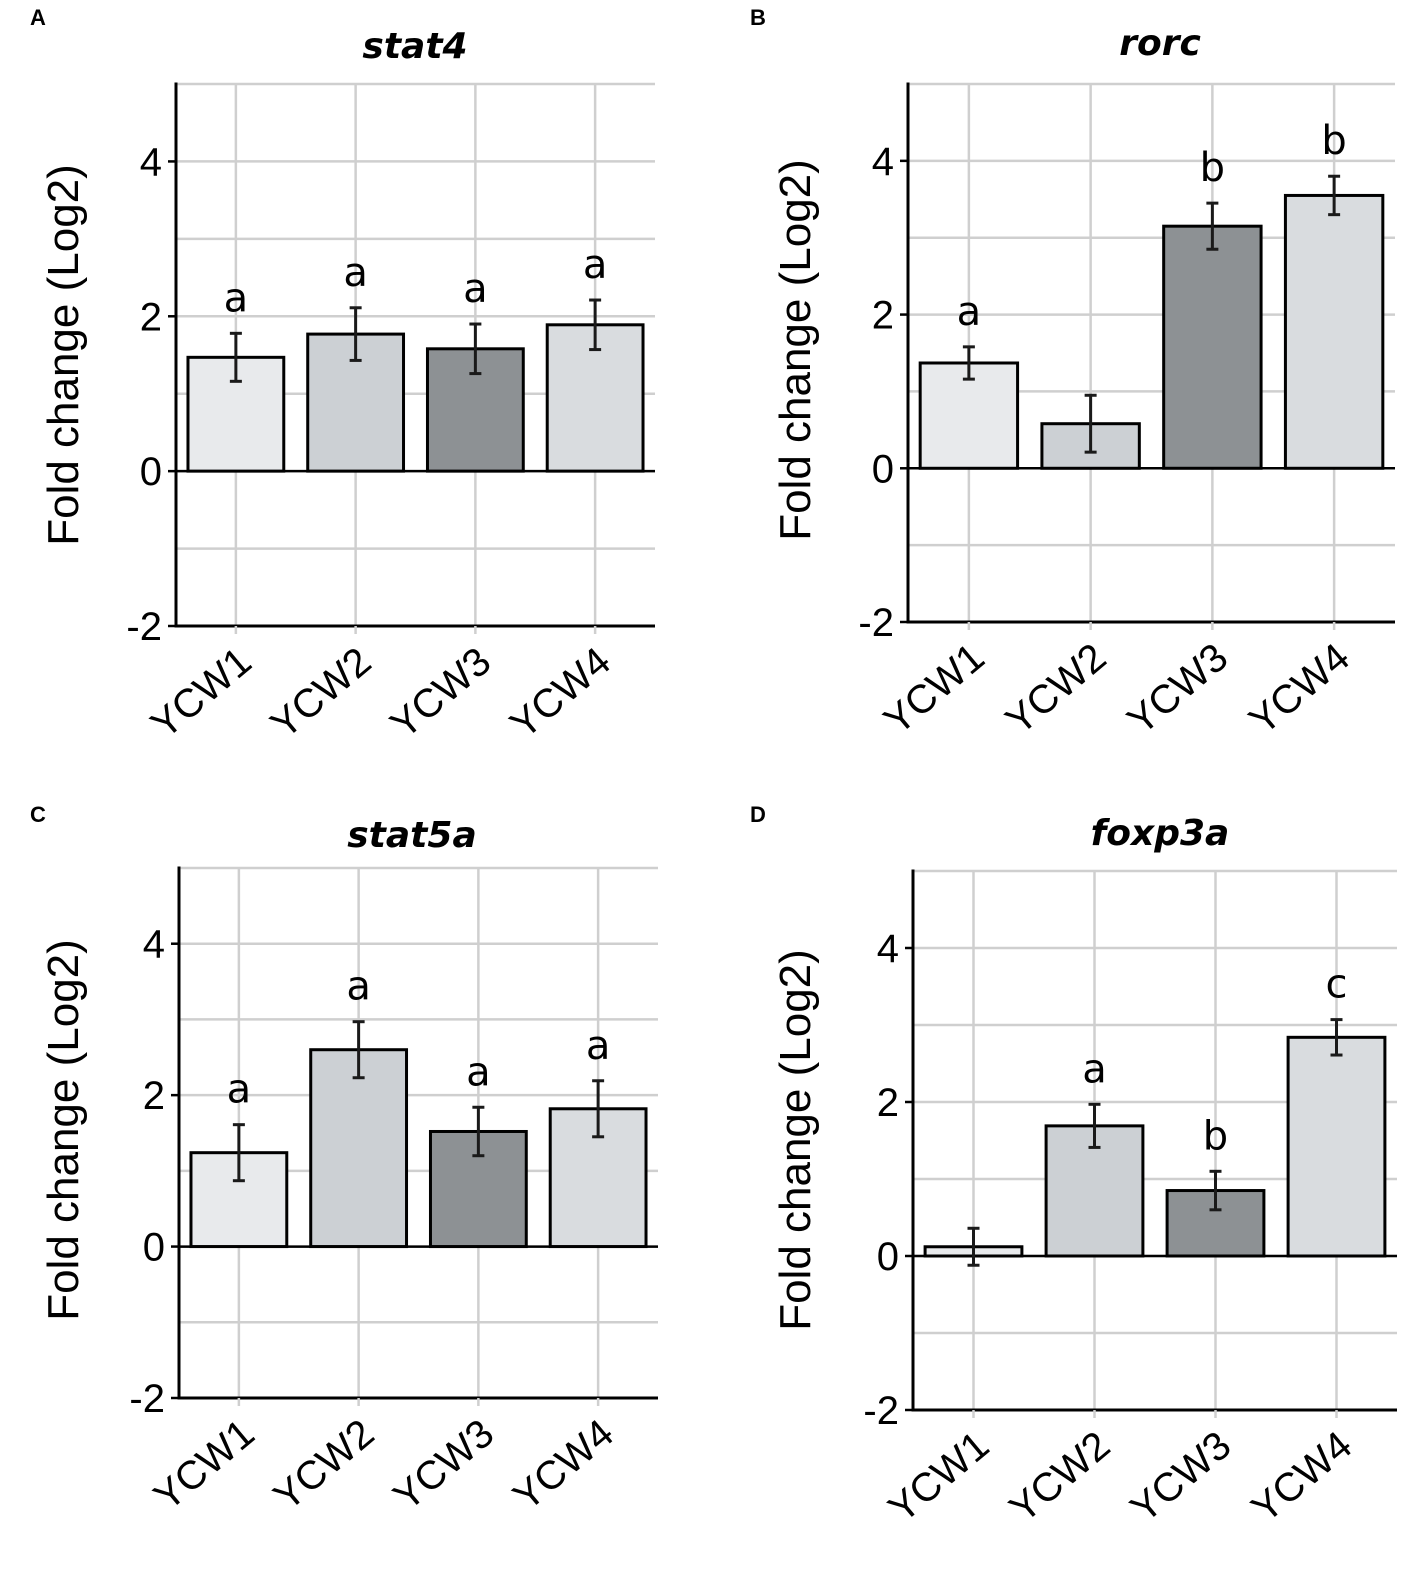  I want to click on chart-title: stat4, so click(414, 46).